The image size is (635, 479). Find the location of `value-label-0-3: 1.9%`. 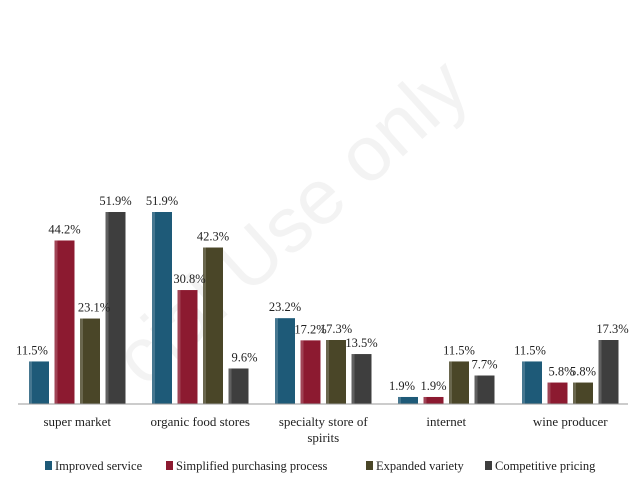

value-label-0-3: 1.9% is located at coordinates (402, 386).